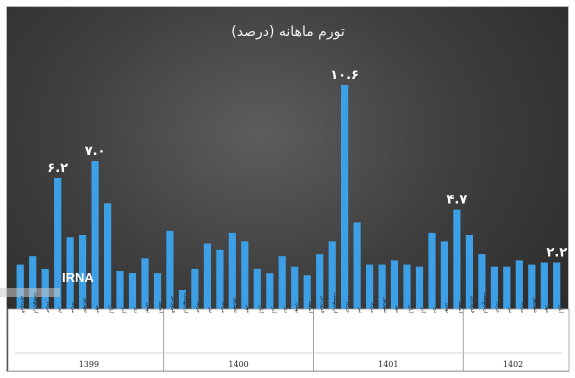 The image size is (575, 378). Describe the element at coordinates (547, 308) in the screenshot. I see `month-tick-42: مهر` at that location.